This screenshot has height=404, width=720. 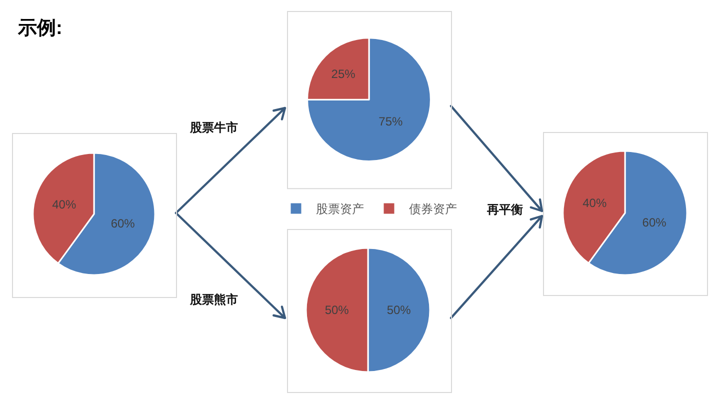 I want to click on data-label: 75%, so click(x=390, y=121).